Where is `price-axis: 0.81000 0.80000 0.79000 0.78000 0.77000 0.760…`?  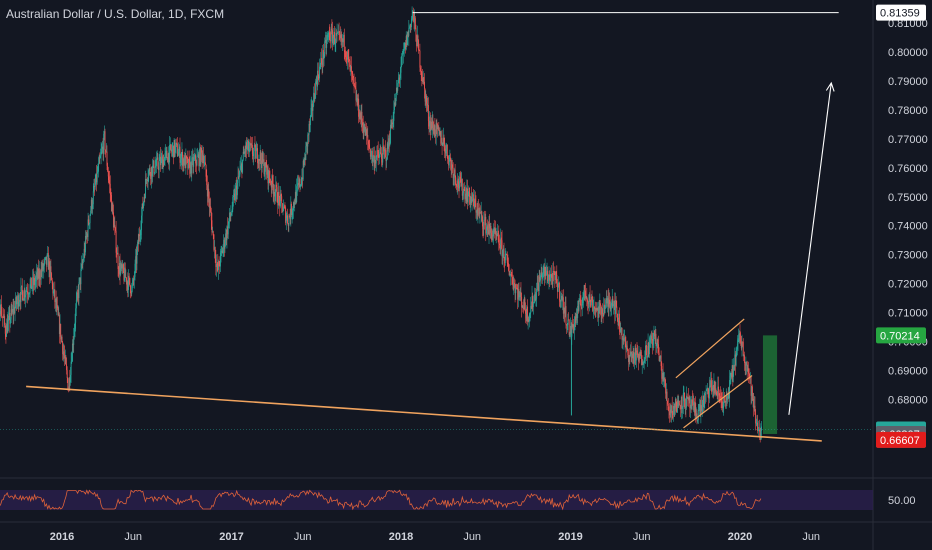 price-axis: 0.81000 0.80000 0.79000 0.78000 0.77000 0.760… is located at coordinates (908, 212).